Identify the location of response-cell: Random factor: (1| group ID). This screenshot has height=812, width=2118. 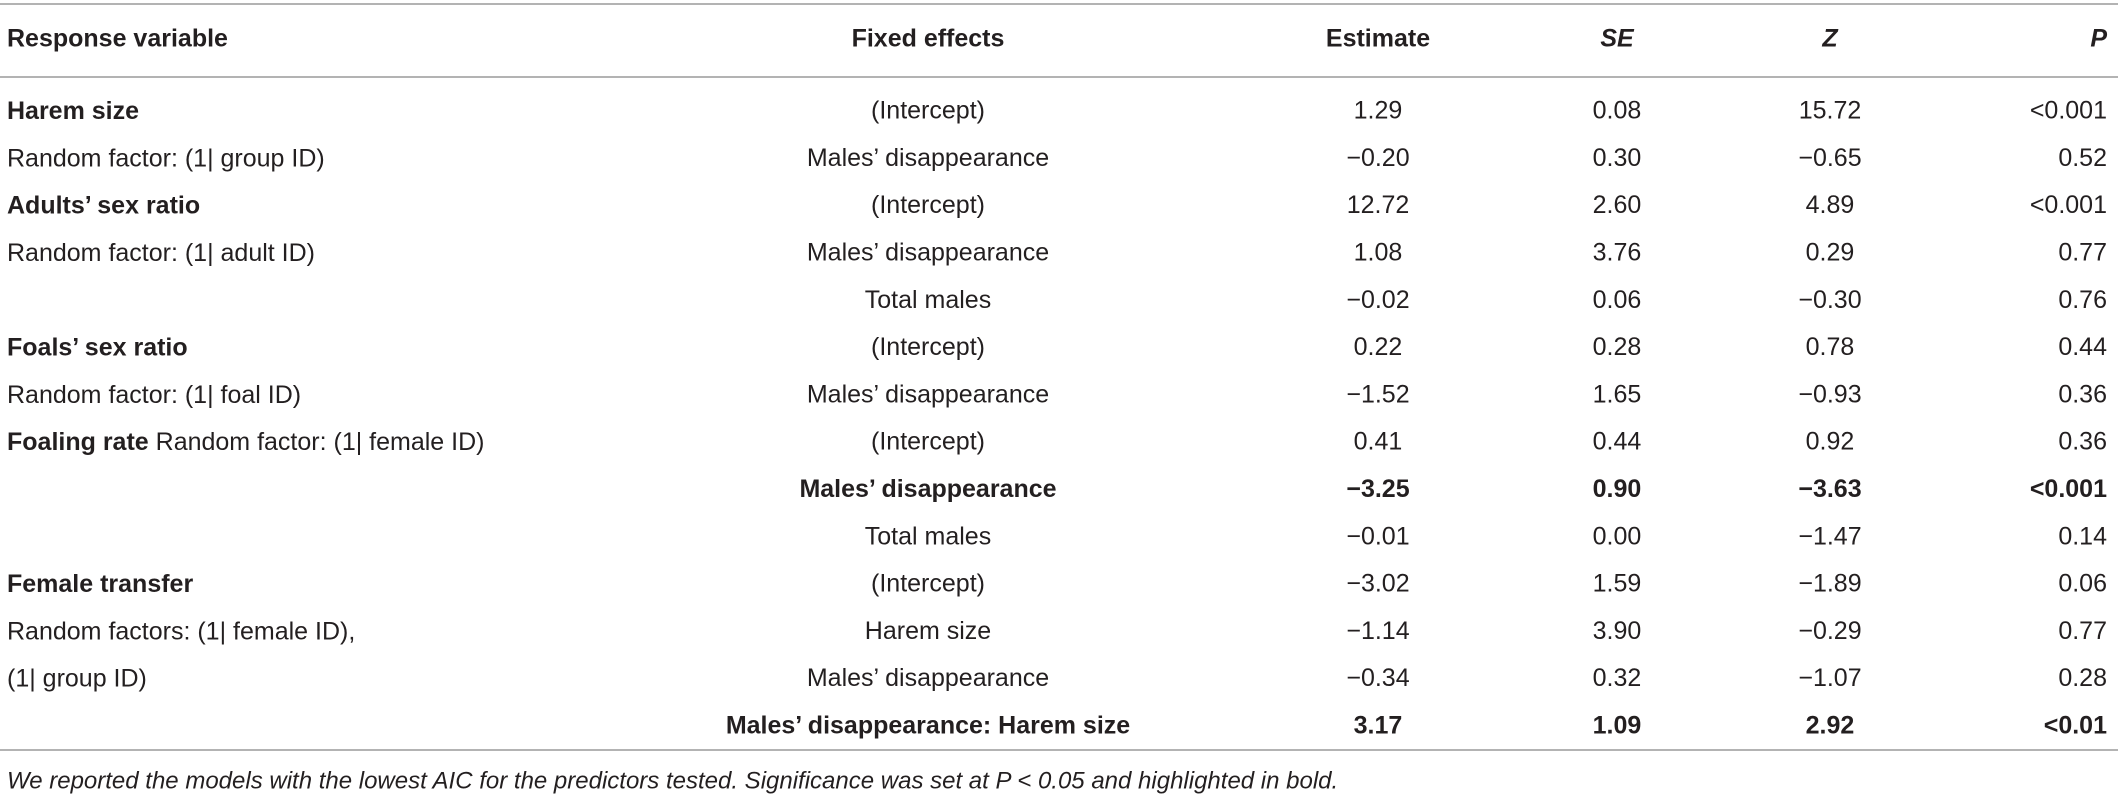
(166, 158).